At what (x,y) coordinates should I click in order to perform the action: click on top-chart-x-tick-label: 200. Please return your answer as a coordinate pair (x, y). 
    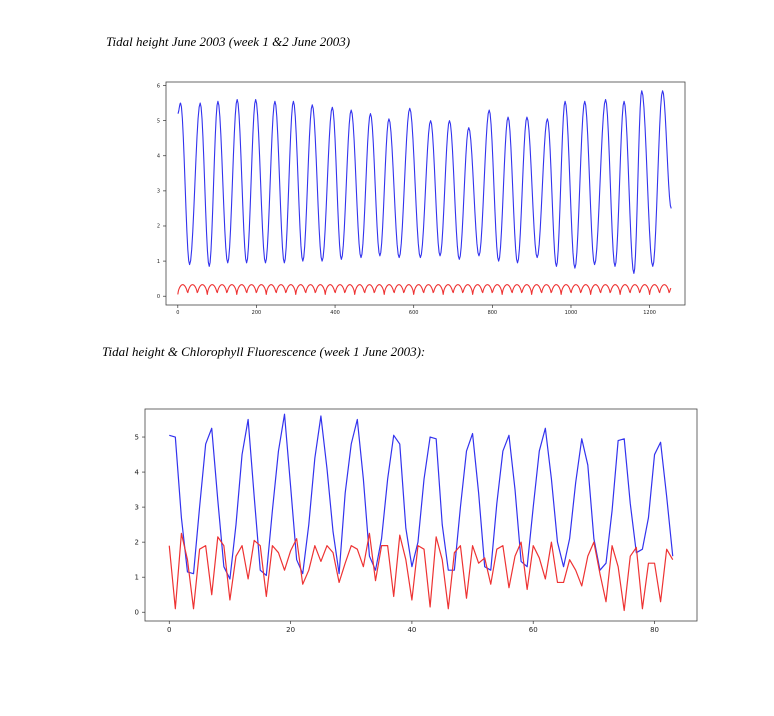
    Looking at the image, I should click on (257, 313).